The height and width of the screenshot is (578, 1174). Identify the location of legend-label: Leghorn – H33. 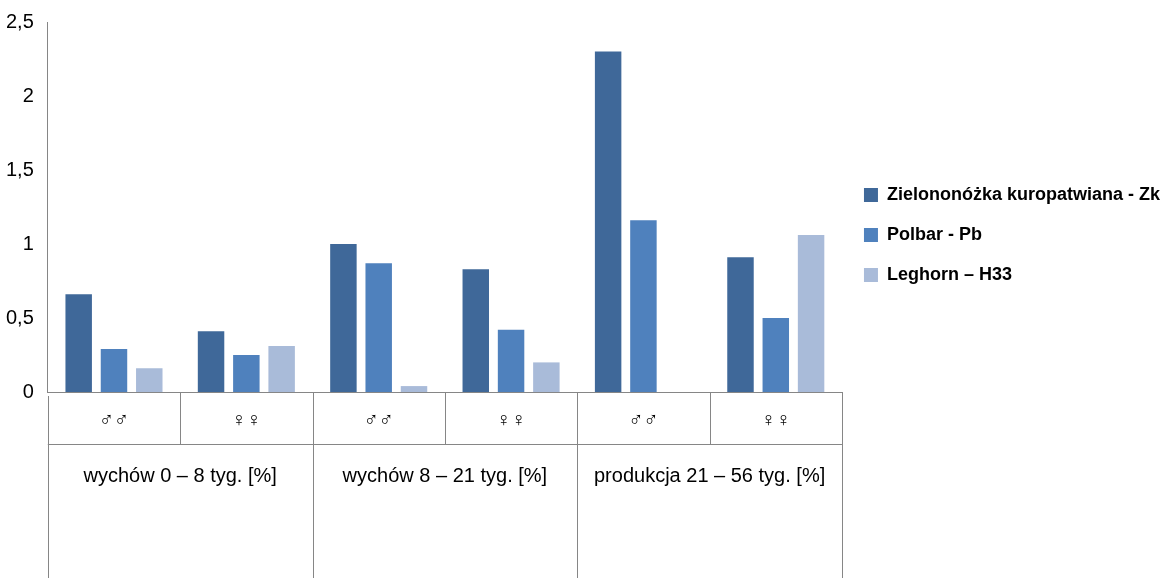
(949, 273).